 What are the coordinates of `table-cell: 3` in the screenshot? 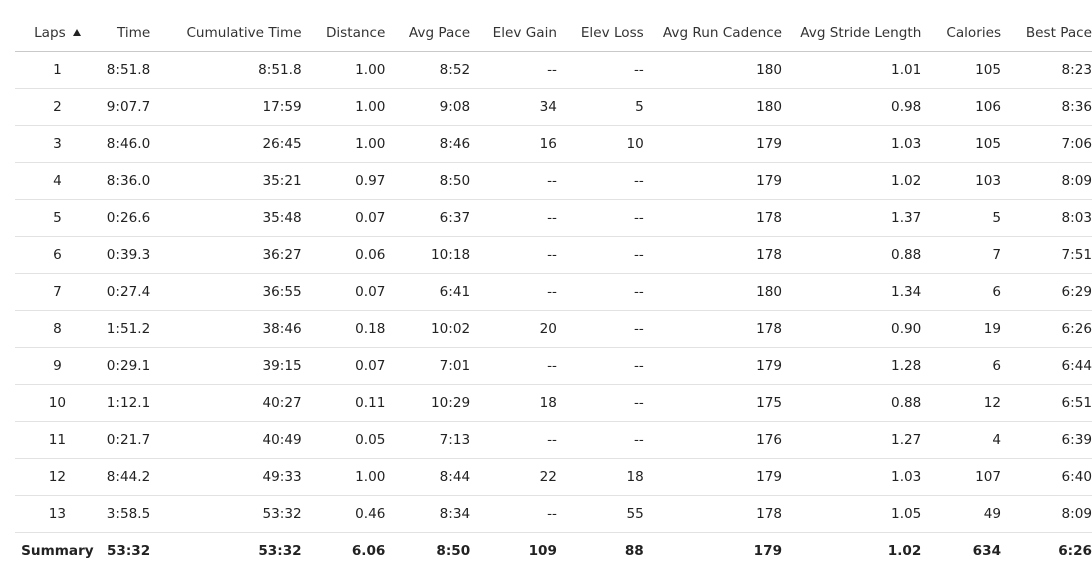 It's located at (57, 144).